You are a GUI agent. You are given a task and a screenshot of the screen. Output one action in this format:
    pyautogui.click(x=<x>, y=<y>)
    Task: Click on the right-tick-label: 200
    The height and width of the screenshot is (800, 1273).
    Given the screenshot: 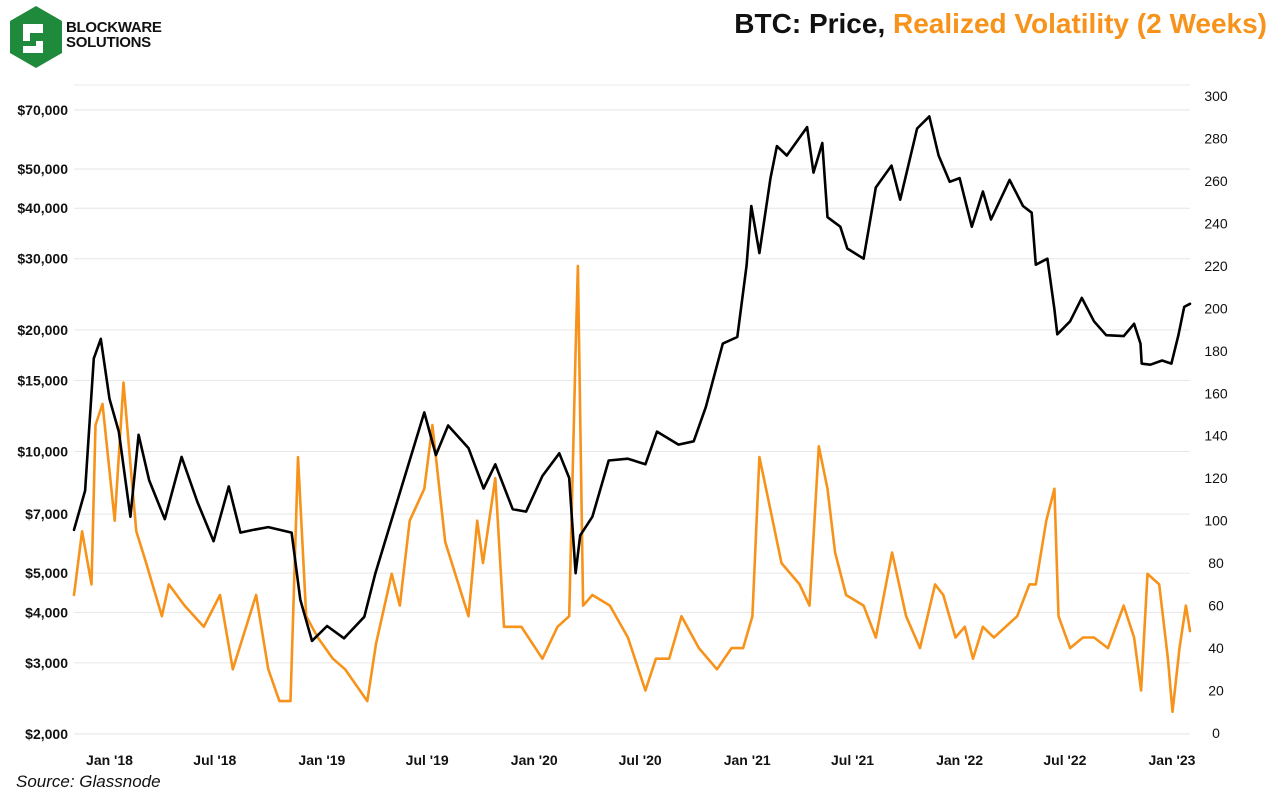 What is the action you would take?
    pyautogui.click(x=1216, y=308)
    